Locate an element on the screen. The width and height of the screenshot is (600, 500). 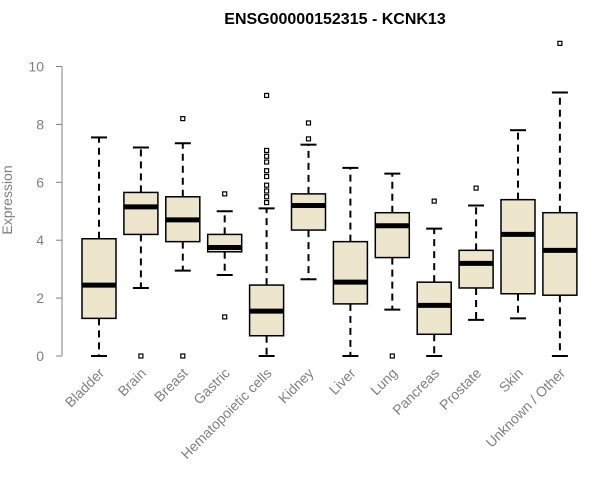
y-axis: 0 2 4 6 8 10 is located at coordinates (45, 211).